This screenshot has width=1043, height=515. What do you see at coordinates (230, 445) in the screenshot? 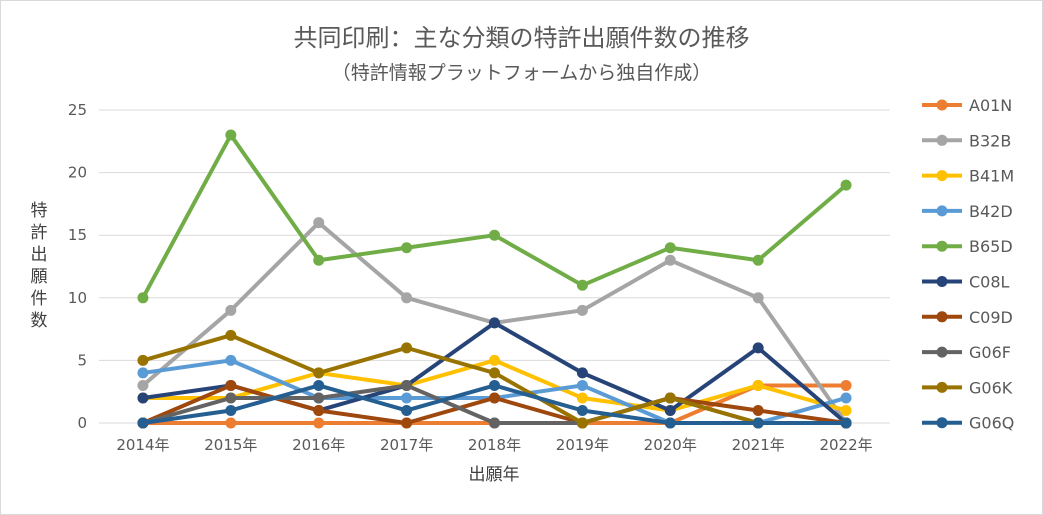
I see `x-tick-label: 2015年` at bounding box center [230, 445].